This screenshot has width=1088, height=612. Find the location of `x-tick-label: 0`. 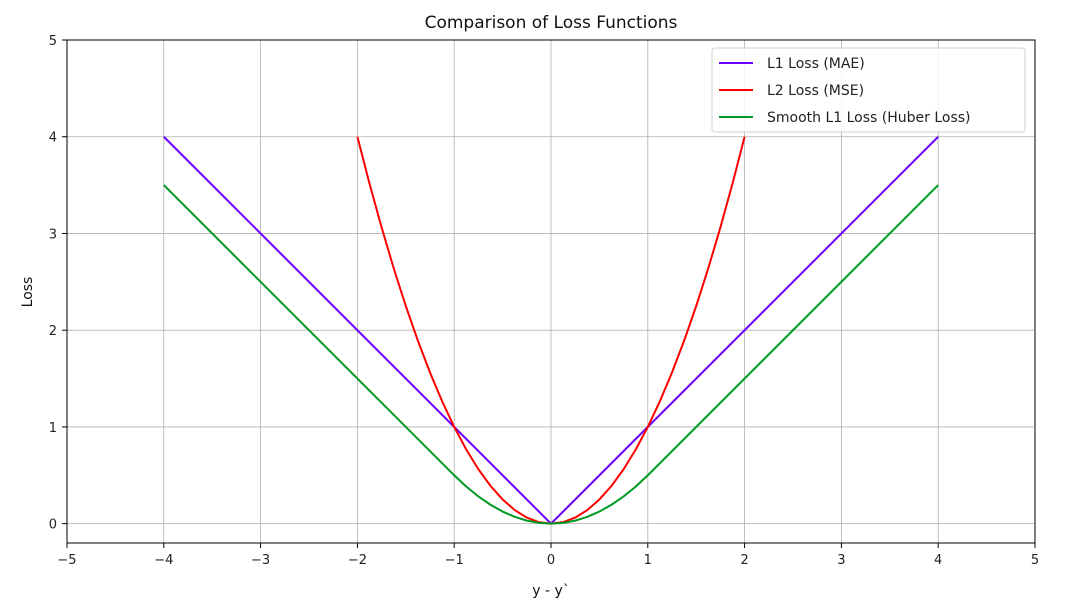

x-tick-label: 0 is located at coordinates (551, 560).